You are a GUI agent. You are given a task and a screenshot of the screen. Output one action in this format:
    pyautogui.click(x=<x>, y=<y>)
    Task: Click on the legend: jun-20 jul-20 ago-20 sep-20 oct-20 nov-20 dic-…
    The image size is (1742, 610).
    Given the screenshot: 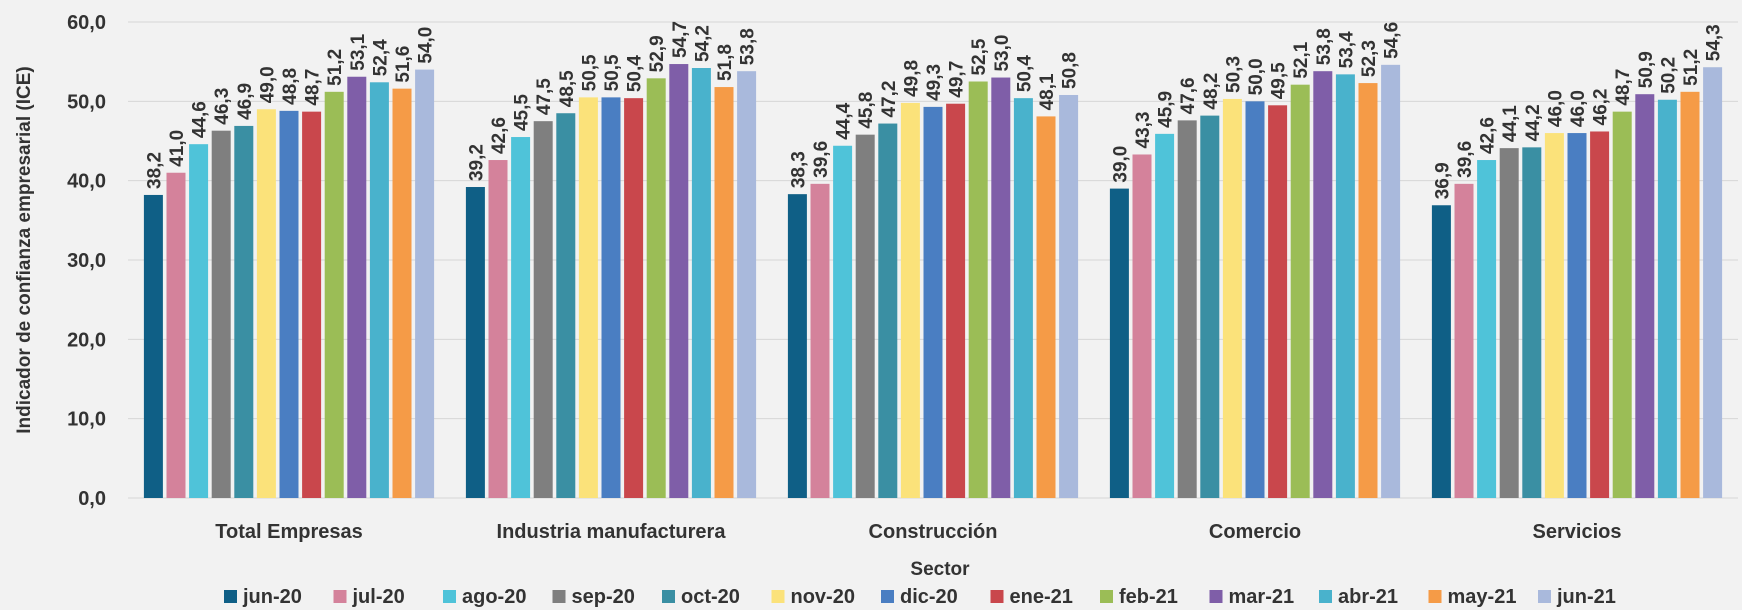 What is the action you would take?
    pyautogui.click(x=920, y=597)
    